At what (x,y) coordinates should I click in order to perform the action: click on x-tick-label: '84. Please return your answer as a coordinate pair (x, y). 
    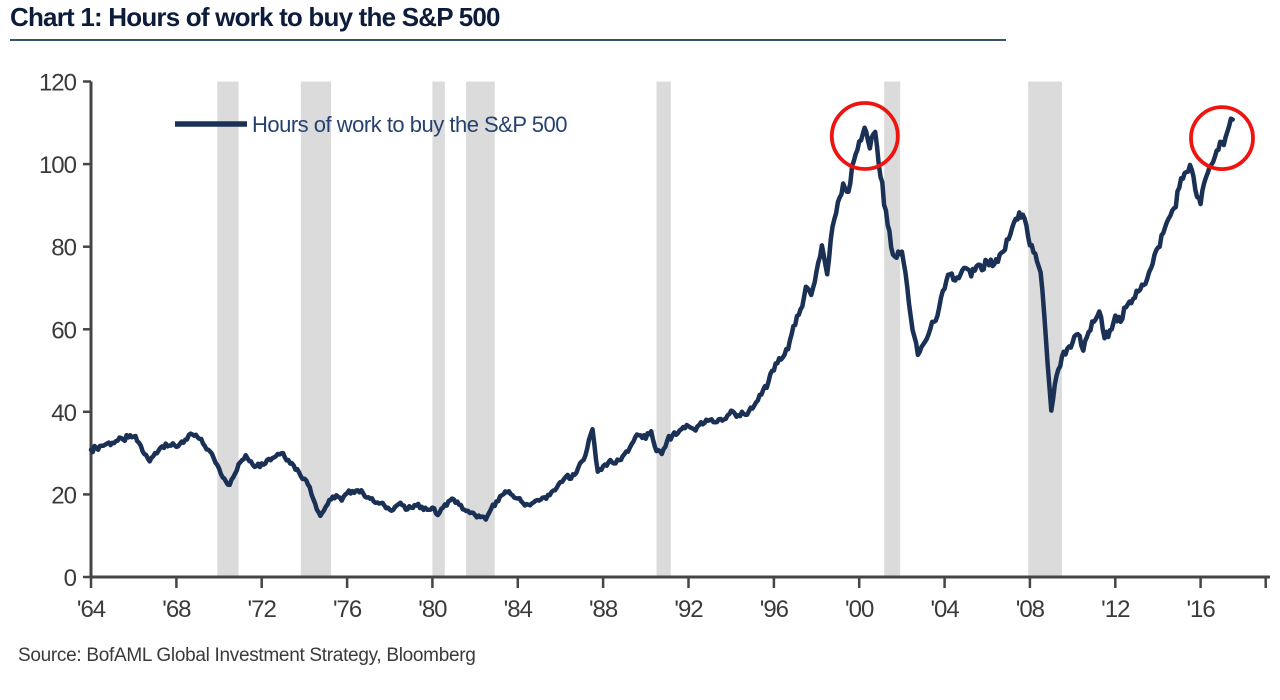
    Looking at the image, I should click on (518, 609).